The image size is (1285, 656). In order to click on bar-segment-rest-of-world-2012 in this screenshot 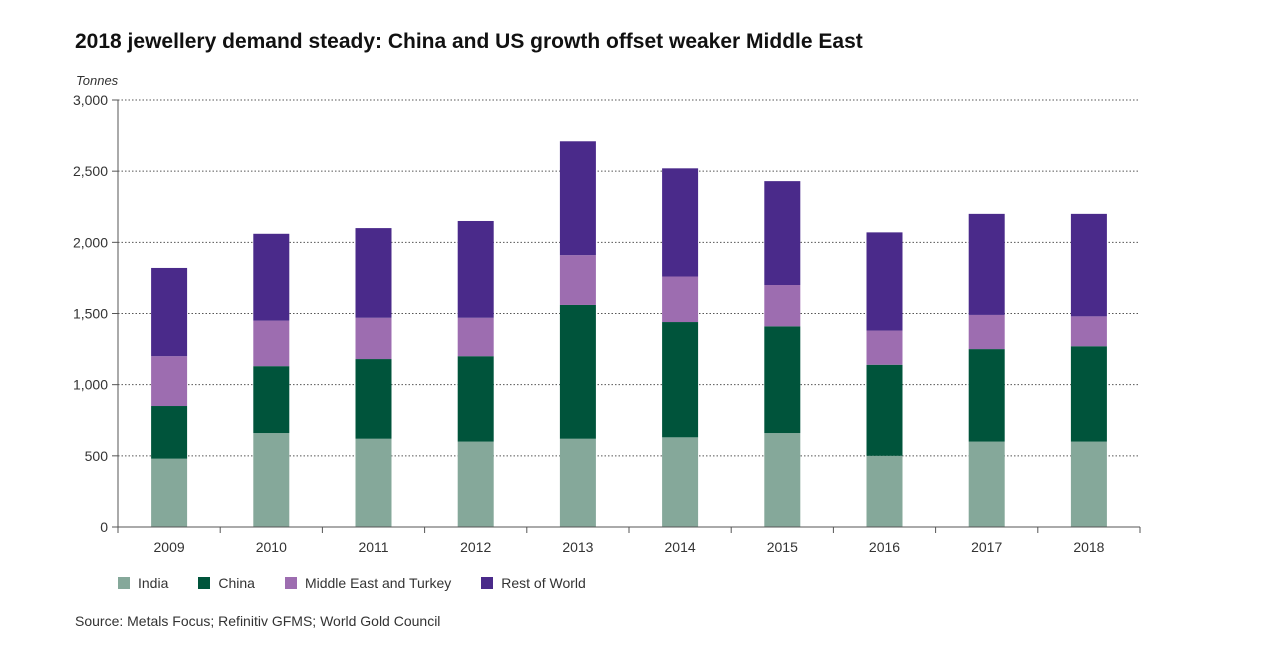, I will do `click(475, 269)`.